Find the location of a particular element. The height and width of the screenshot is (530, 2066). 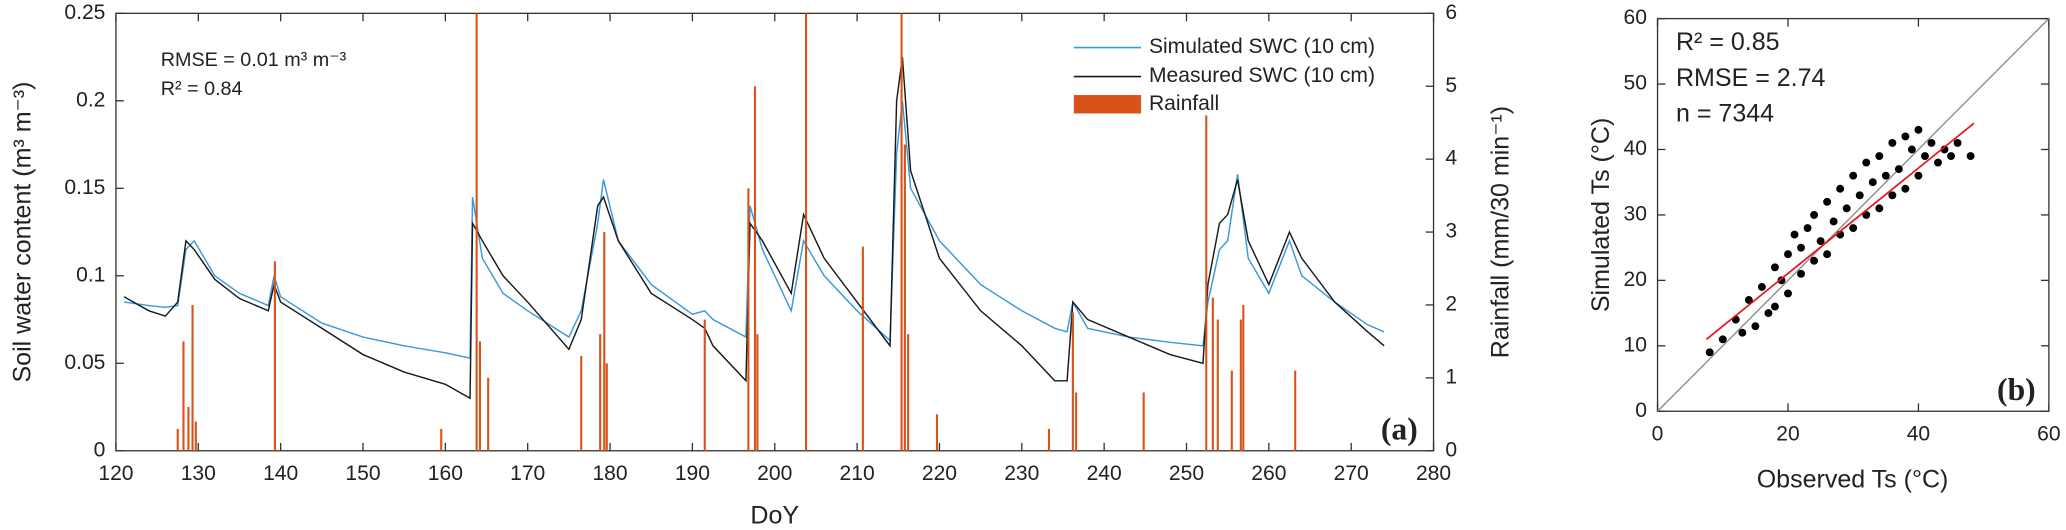

legend-label: Rainfall is located at coordinates (1184, 103).